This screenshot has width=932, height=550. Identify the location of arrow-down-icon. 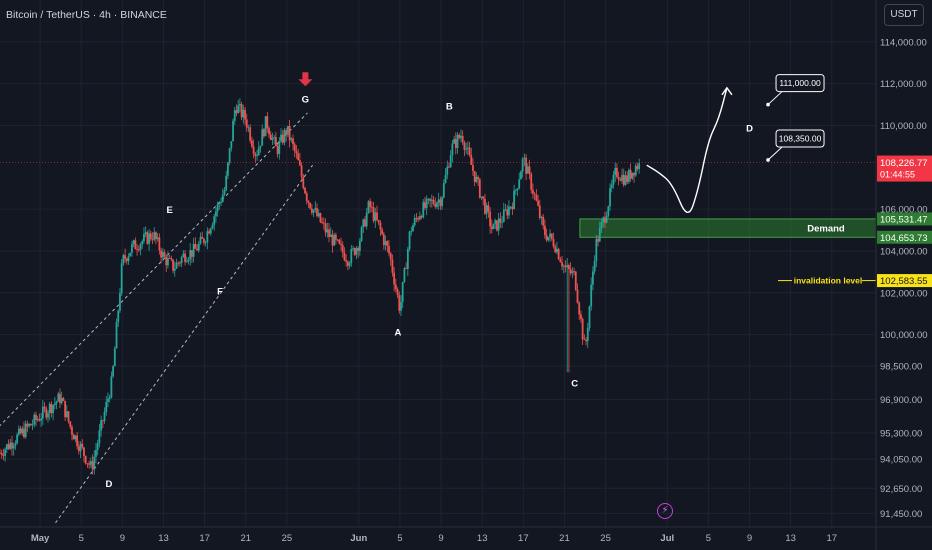
(305, 79).